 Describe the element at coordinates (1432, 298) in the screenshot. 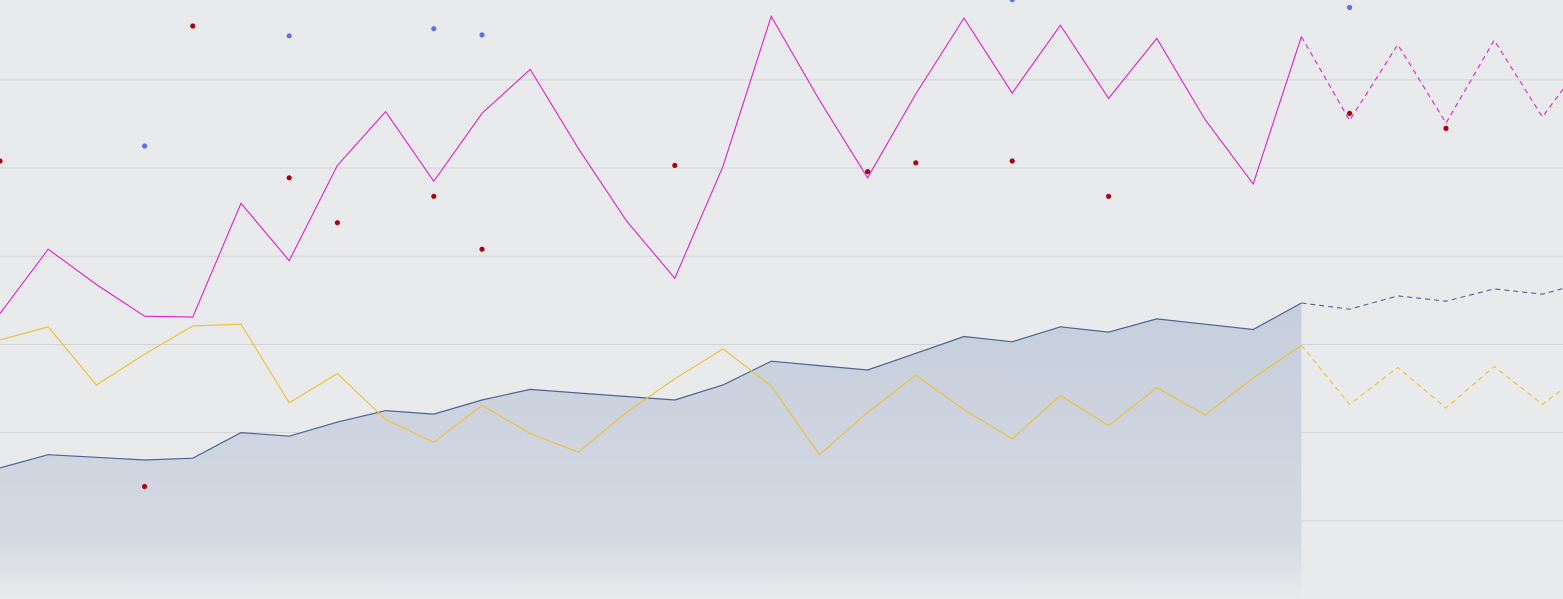

I see `blue_area-line-forecast` at that location.